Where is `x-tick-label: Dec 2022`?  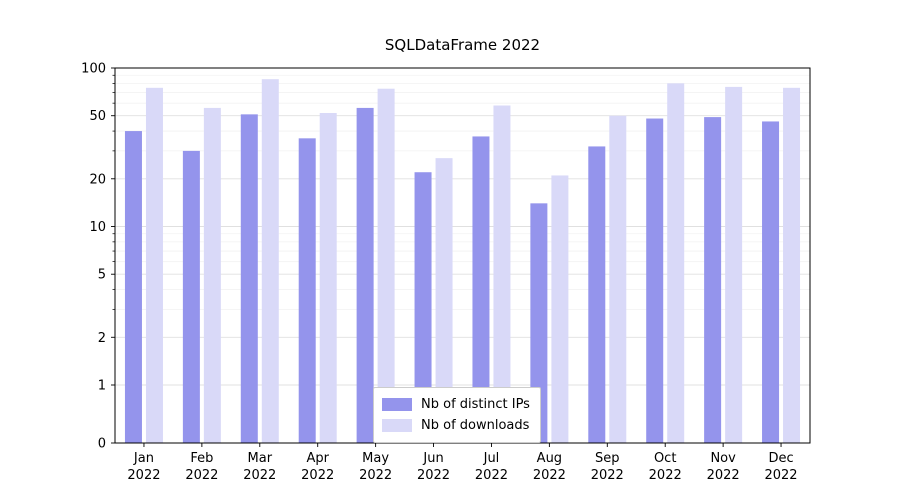 x-tick-label: Dec 2022 is located at coordinates (780, 467).